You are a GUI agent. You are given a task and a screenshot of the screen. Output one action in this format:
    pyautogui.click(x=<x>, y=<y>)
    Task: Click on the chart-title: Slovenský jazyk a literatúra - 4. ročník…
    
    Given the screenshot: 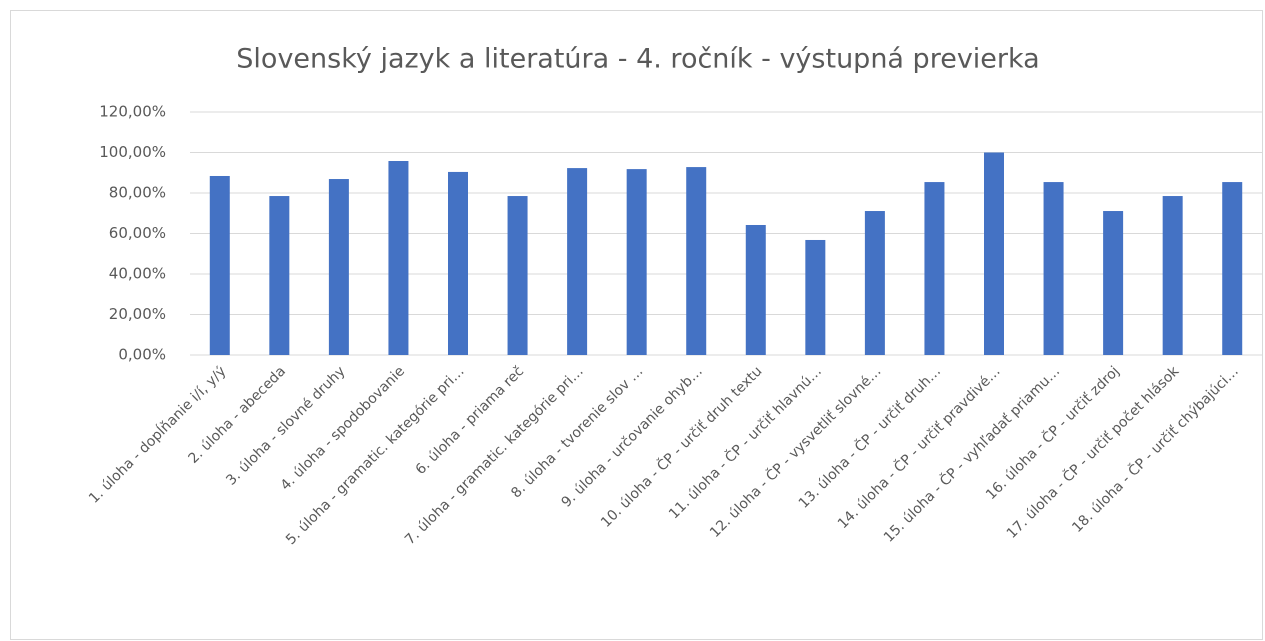 What is the action you would take?
    pyautogui.click(x=637, y=59)
    